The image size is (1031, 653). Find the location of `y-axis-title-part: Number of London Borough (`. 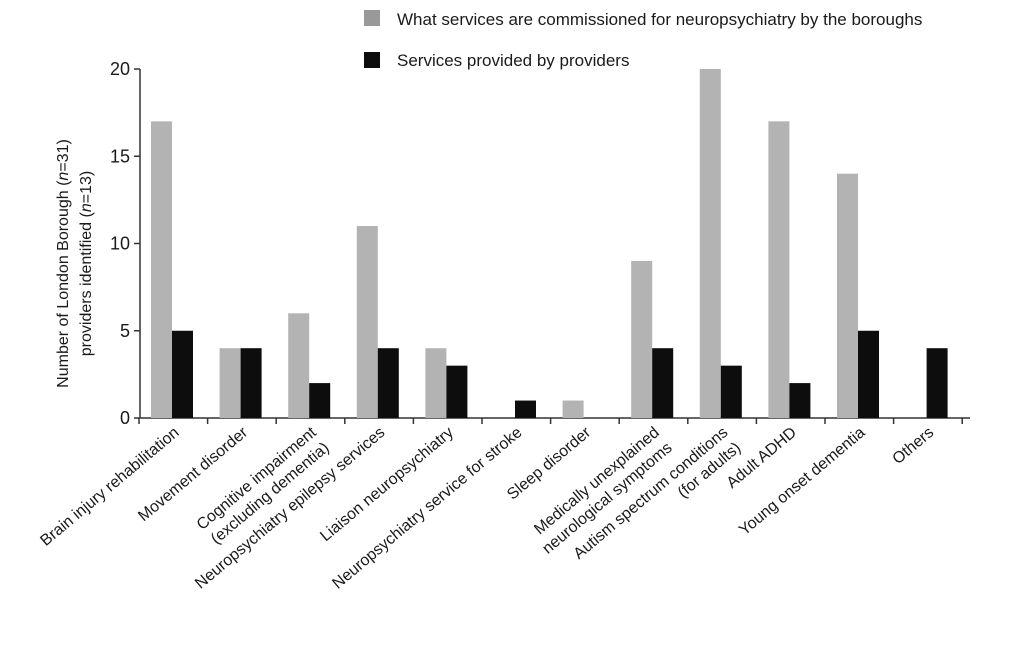

y-axis-title-part: Number of London Borough ( is located at coordinates (63, 284).